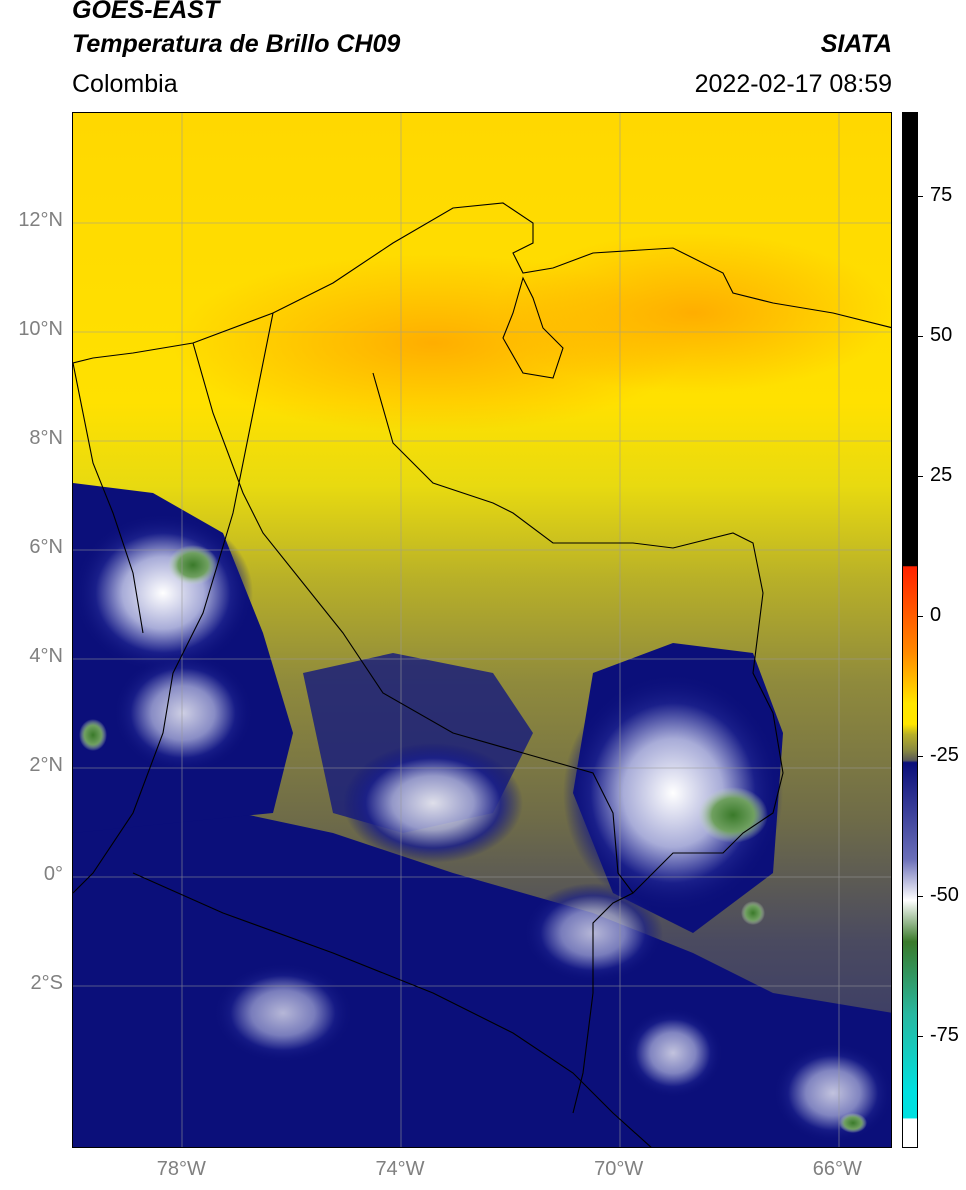 The width and height of the screenshot is (966, 1190). Describe the element at coordinates (941, 195) in the screenshot. I see `colorbar-tick-label: 75` at that location.